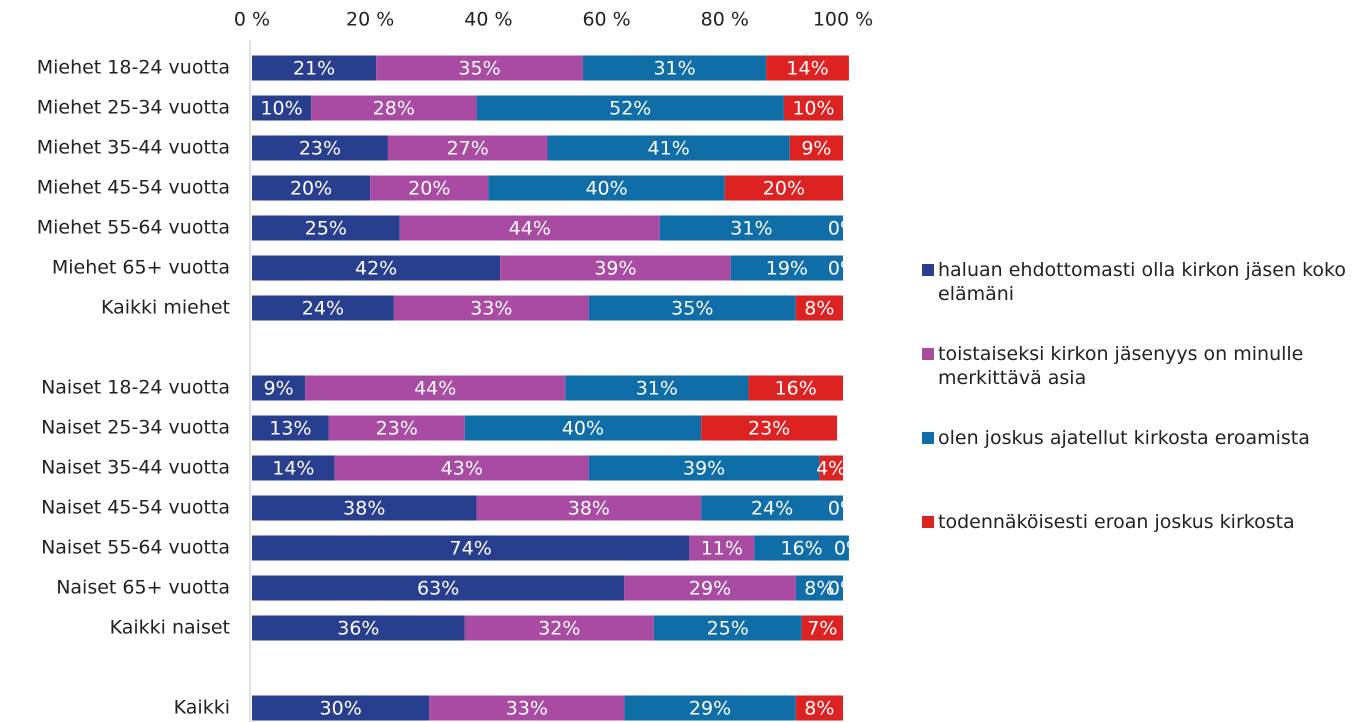  I want to click on y-tick-label: Naiset 18-24 vuotta, so click(135, 388).